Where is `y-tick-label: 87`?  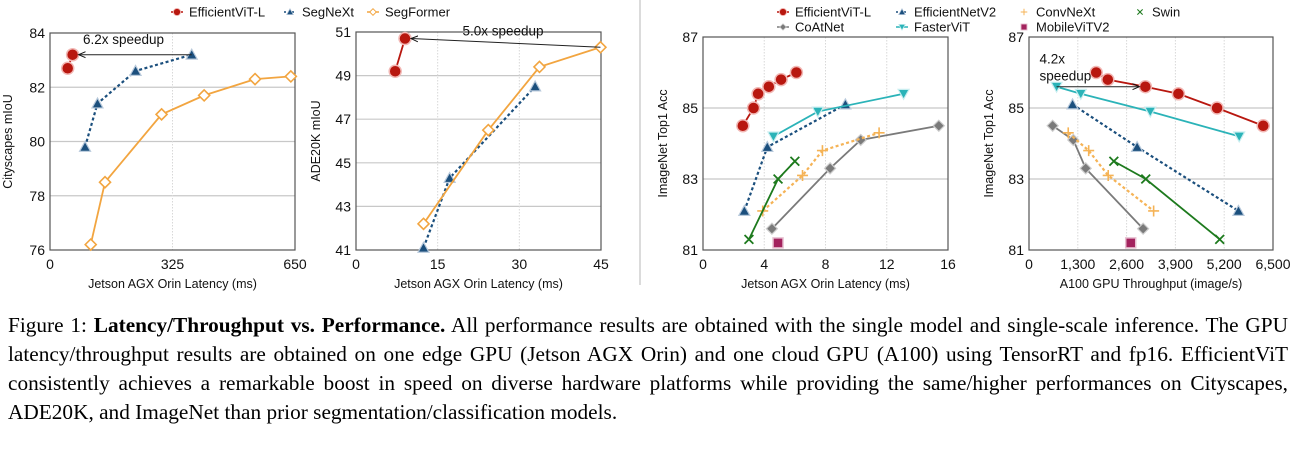 y-tick-label: 87 is located at coordinates (1016, 37).